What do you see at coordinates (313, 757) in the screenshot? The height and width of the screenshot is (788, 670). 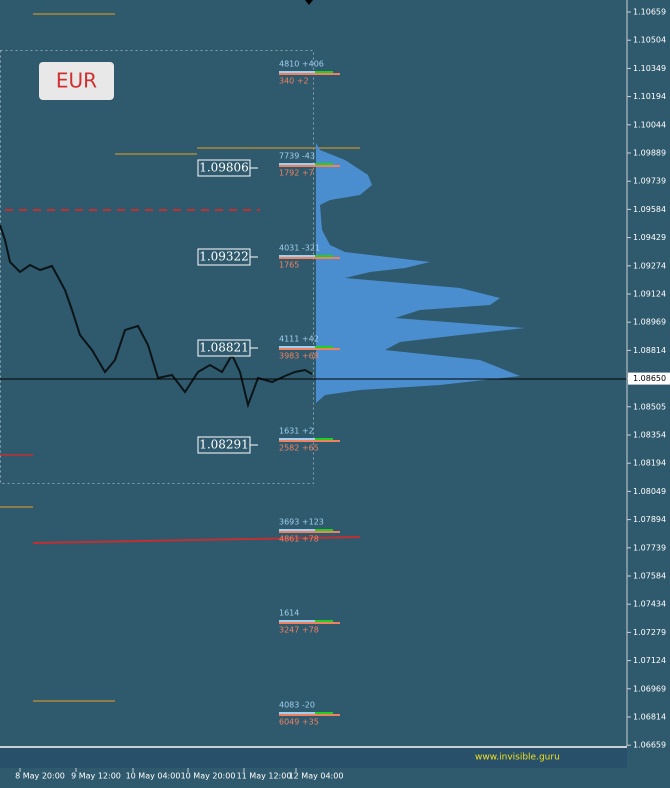 I see `status-bar` at bounding box center [313, 757].